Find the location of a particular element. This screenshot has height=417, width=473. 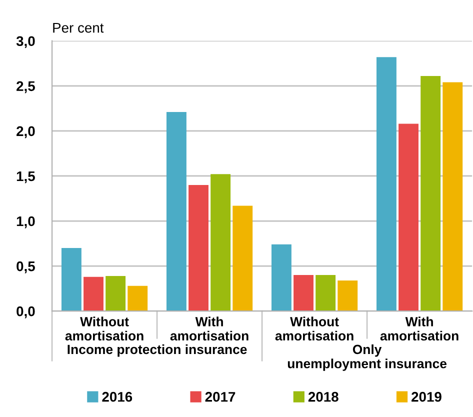

y-tick-label: 2,5 is located at coordinates (25, 87).